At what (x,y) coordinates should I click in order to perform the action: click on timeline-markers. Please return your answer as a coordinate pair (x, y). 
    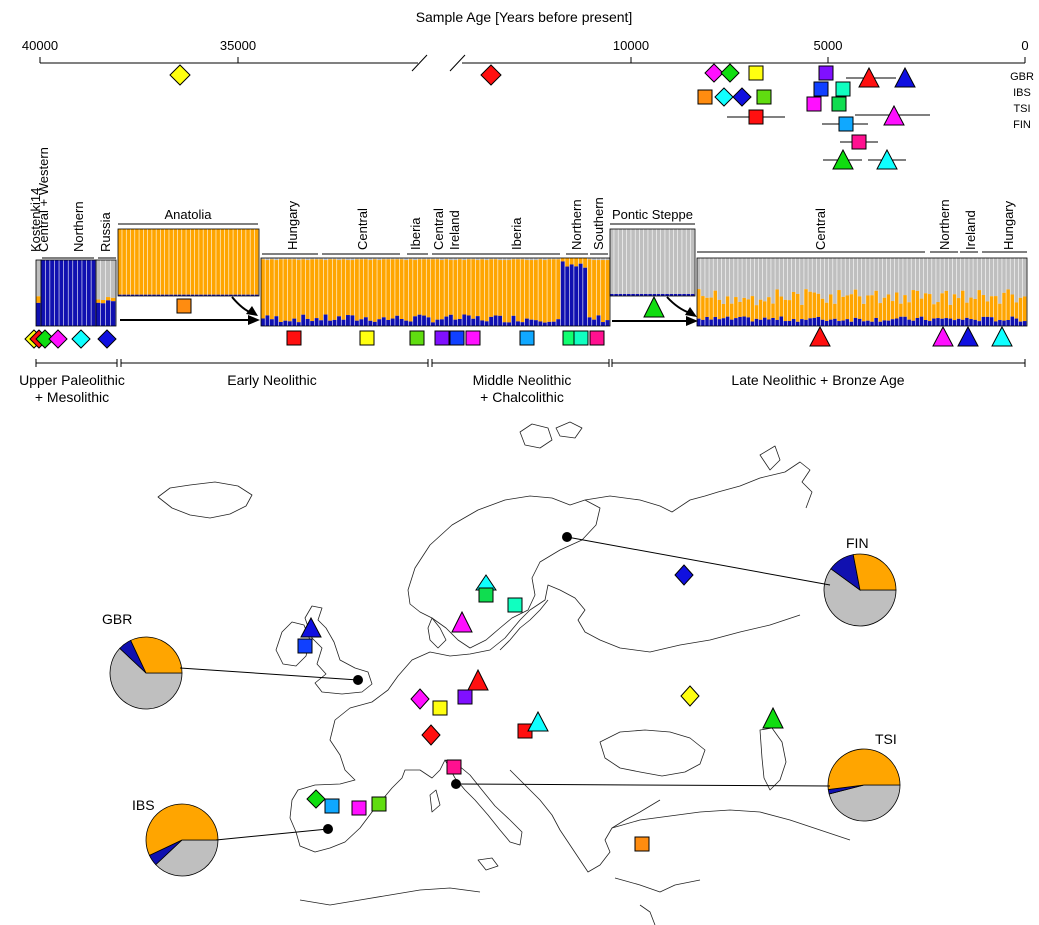
    Looking at the image, I should click on (542, 116).